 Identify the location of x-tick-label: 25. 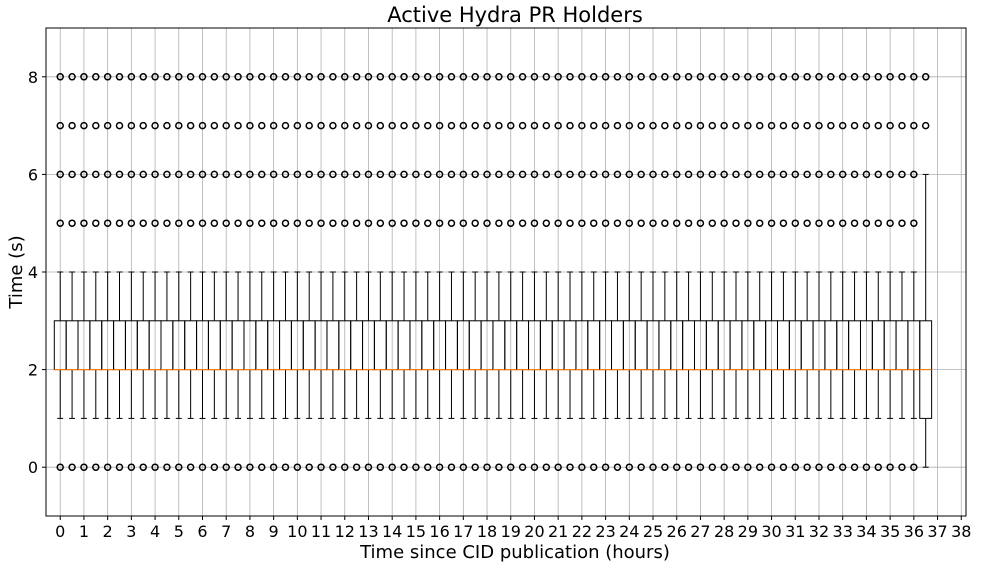
(653, 531).